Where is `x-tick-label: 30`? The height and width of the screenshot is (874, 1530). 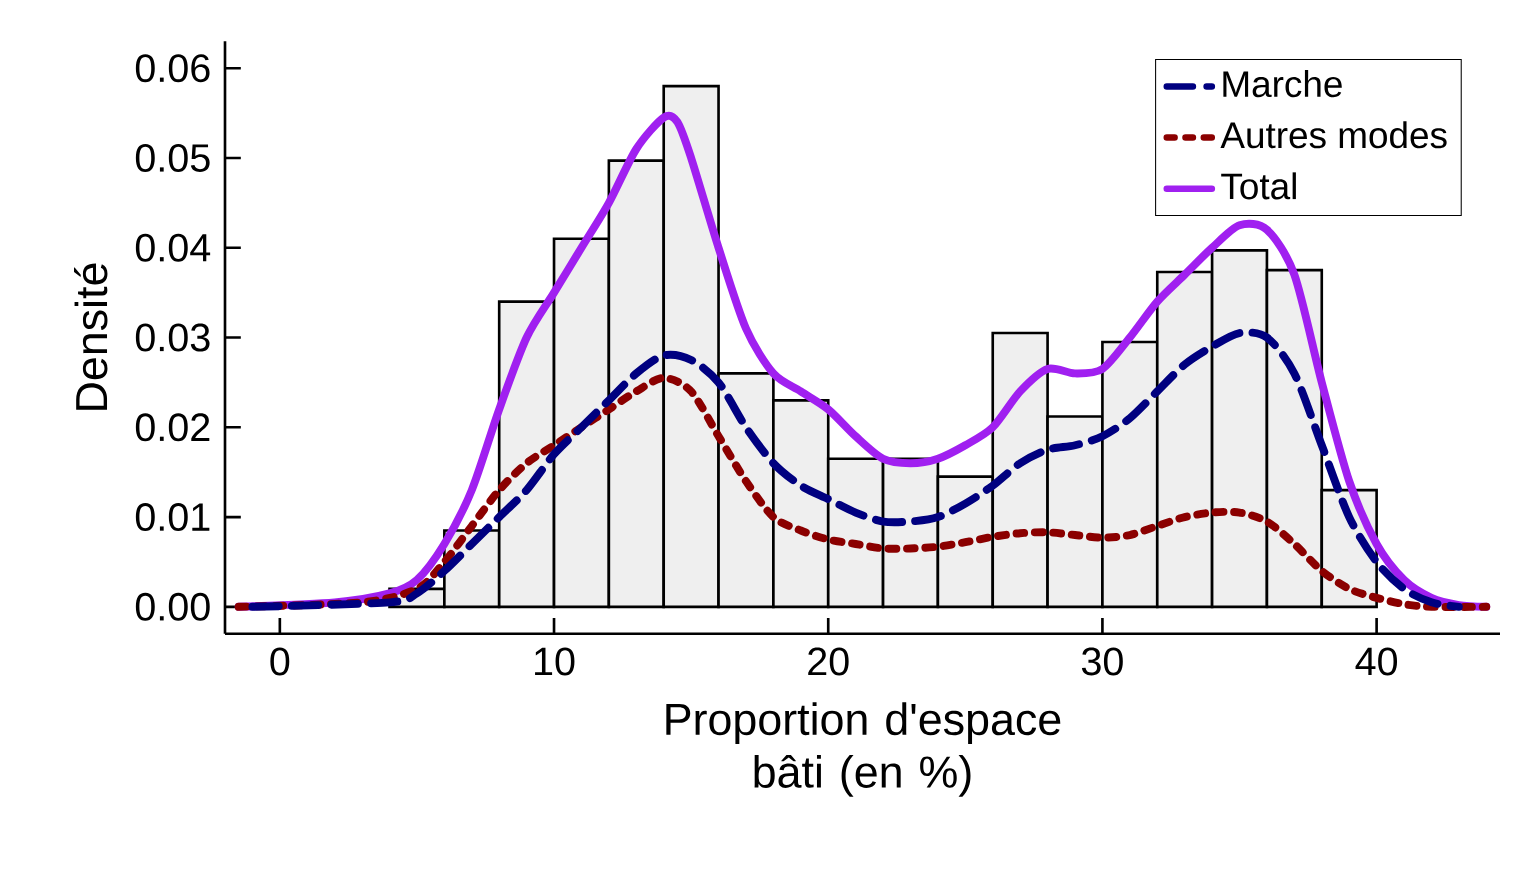
x-tick-label: 30 is located at coordinates (1102, 661).